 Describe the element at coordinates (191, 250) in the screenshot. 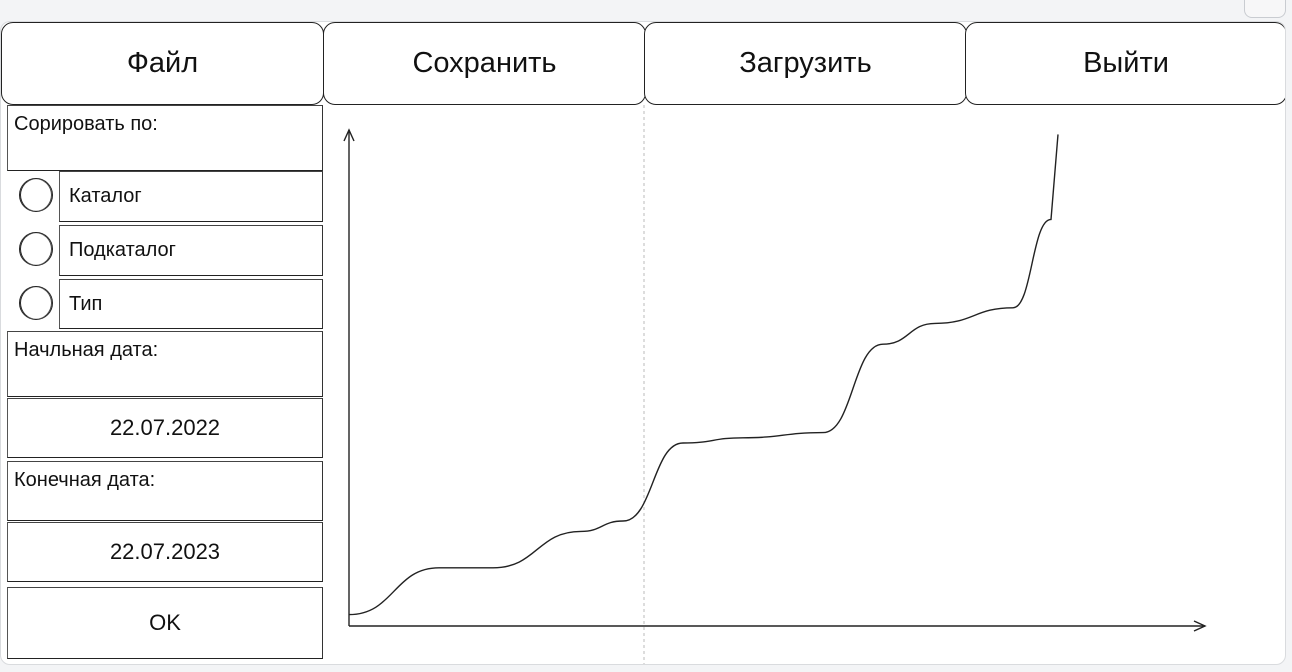

I see `option-subcatalog: Подкаталог` at that location.